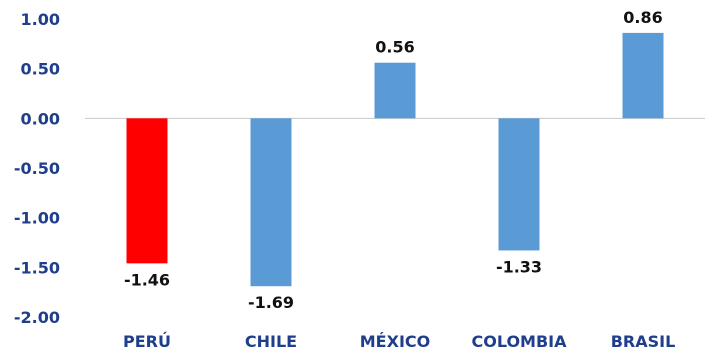  I want to click on y-tick-label: -0.50, so click(37, 168).